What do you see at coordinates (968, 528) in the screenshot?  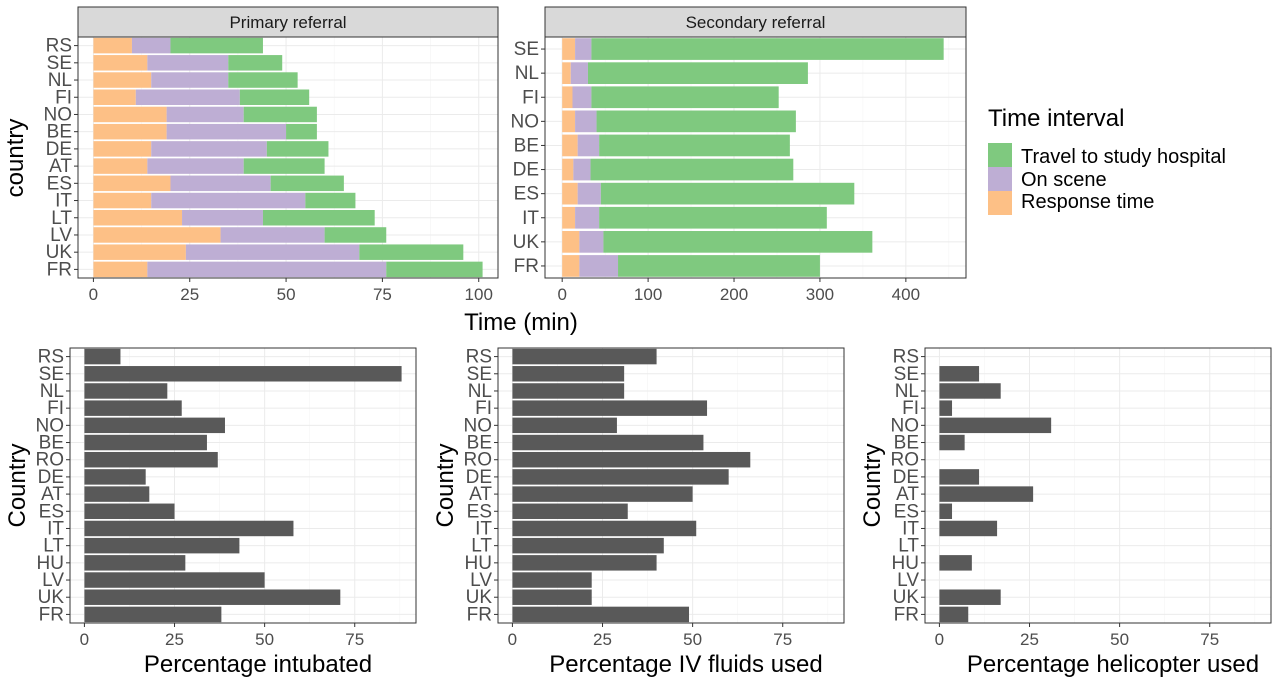 I see `bar-IT` at bounding box center [968, 528].